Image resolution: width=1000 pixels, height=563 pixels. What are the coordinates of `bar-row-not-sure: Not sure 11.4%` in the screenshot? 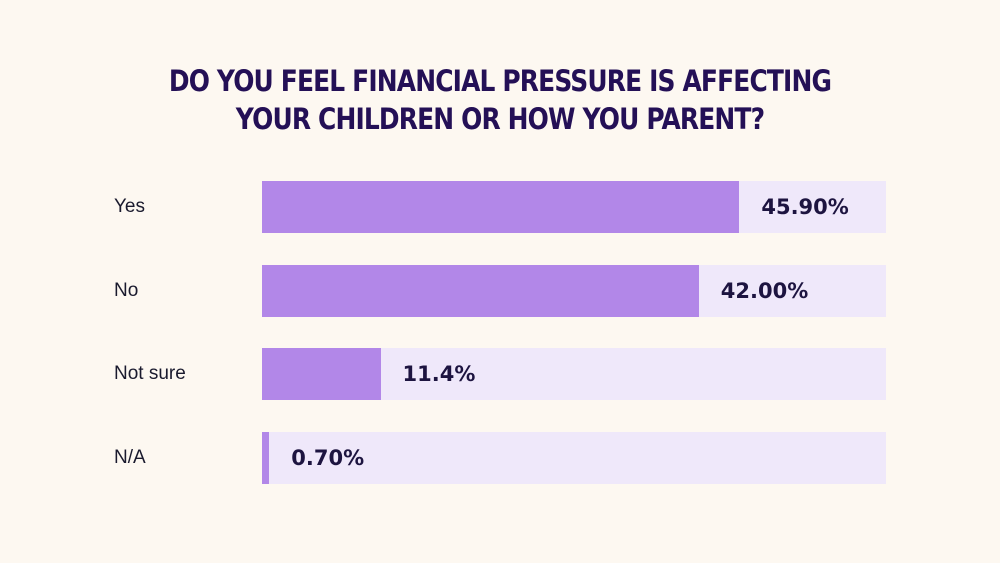 It's located at (500, 374).